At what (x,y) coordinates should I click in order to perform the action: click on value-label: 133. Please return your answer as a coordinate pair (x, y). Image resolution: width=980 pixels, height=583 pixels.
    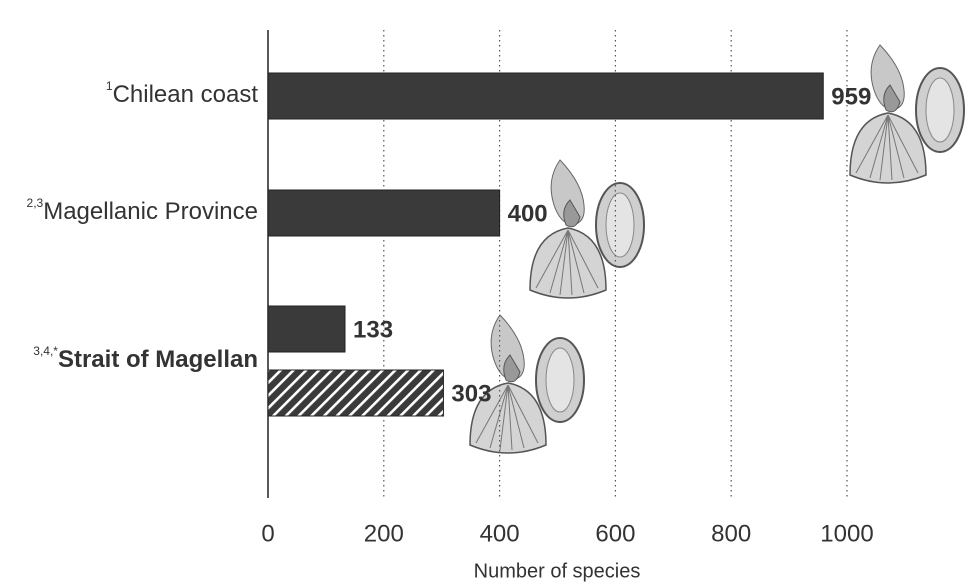
    Looking at the image, I should click on (373, 329).